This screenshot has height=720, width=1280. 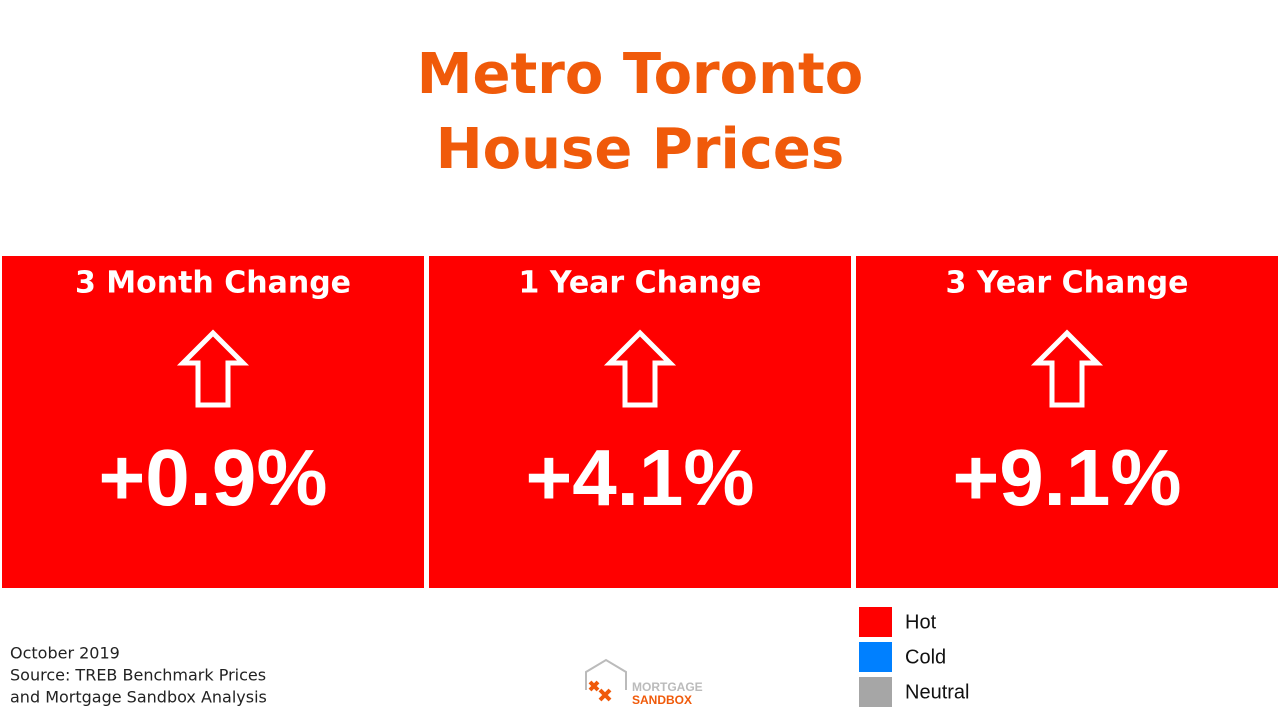 I want to click on logo: MORTGAGE SANDBOX, so click(x=644, y=682).